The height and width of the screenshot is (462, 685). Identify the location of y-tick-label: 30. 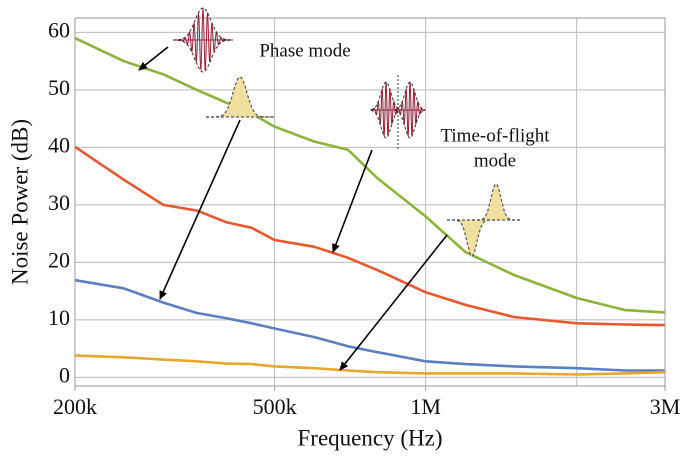
(59, 202).